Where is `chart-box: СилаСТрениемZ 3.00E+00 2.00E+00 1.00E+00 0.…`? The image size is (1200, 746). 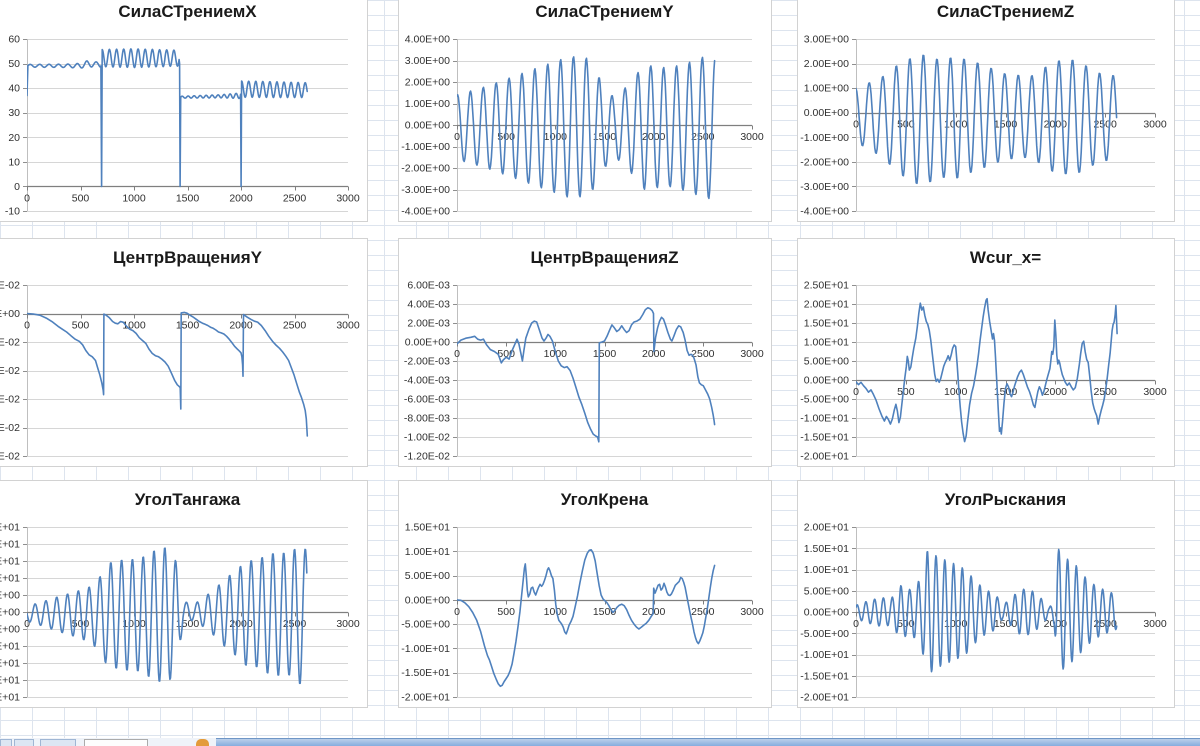 chart-box: СилаСТрениемZ 3.00E+00 2.00E+00 1.00E+00 0.… is located at coordinates (986, 111).